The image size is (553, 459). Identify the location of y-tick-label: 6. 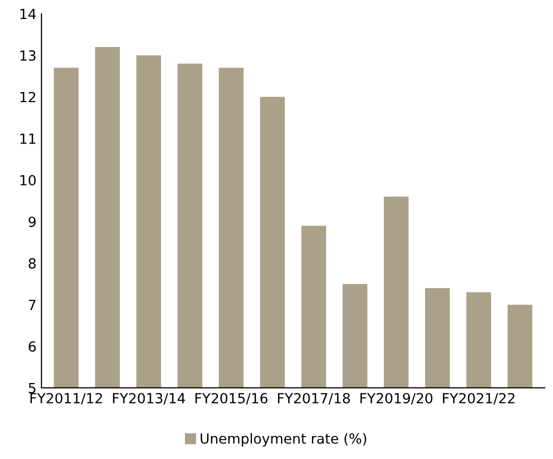
(32, 346).